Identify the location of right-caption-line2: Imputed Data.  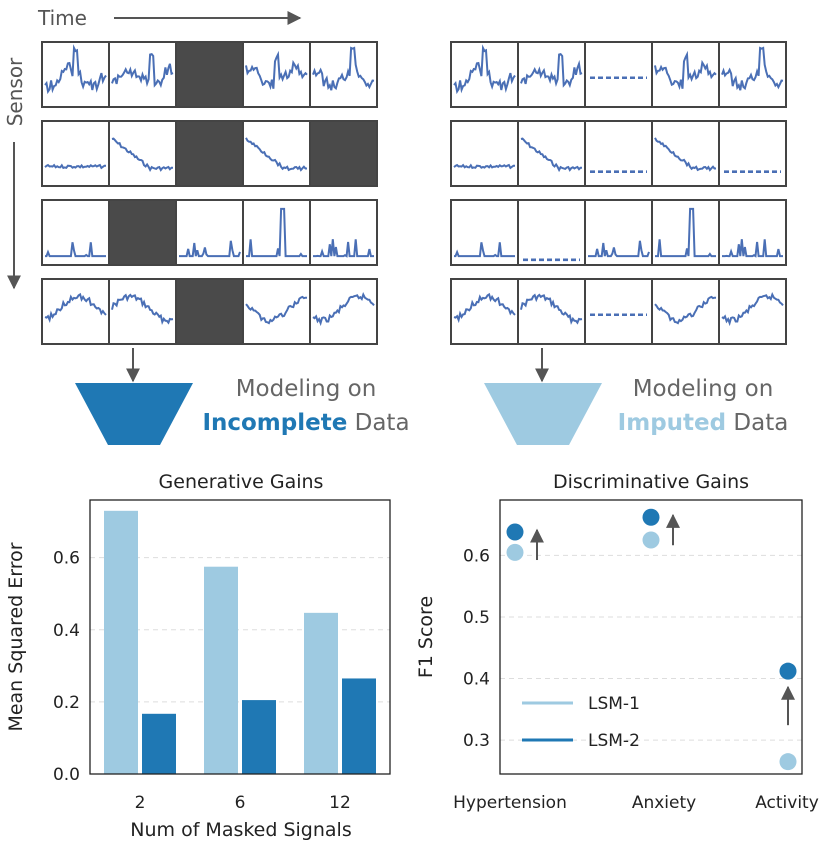
(703, 423).